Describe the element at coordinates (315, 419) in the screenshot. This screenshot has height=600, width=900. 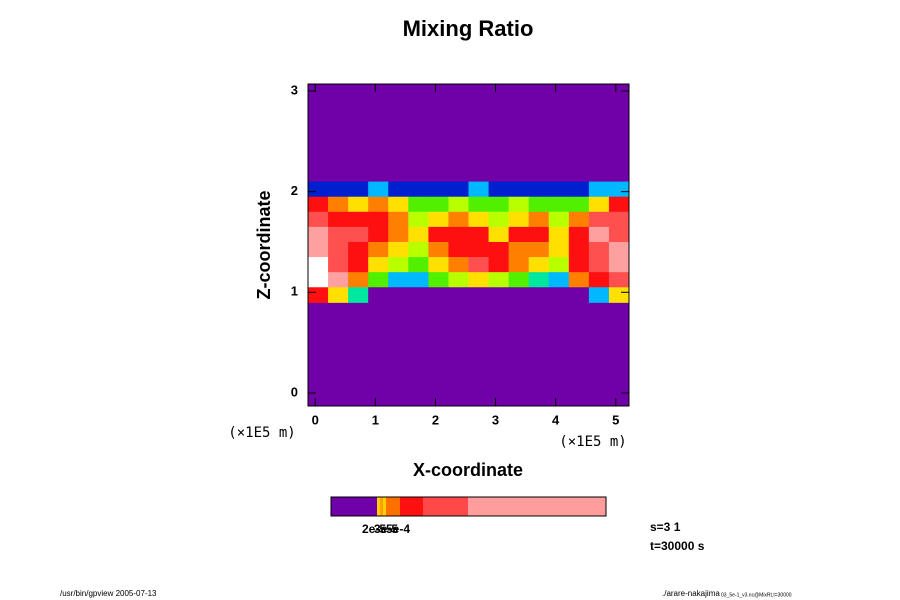
I see `x-tick-label: 0` at that location.